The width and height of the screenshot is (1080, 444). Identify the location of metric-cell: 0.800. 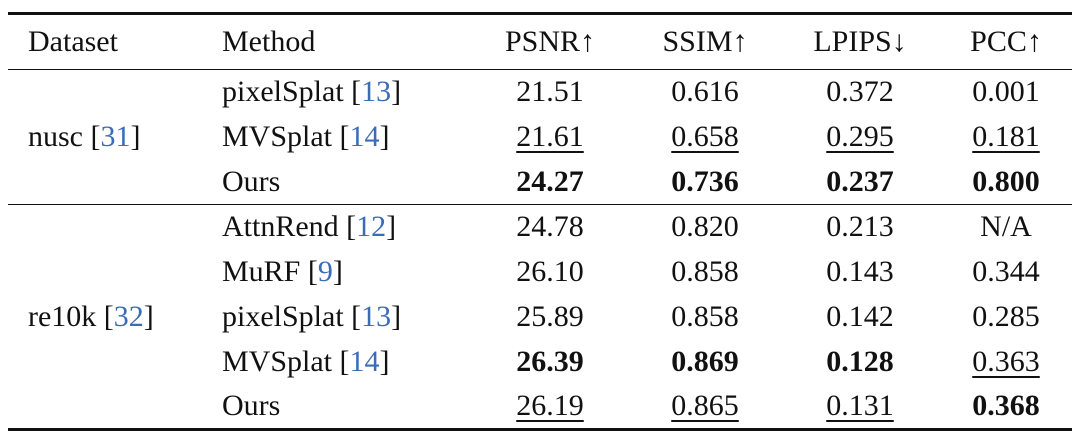
(1006, 182).